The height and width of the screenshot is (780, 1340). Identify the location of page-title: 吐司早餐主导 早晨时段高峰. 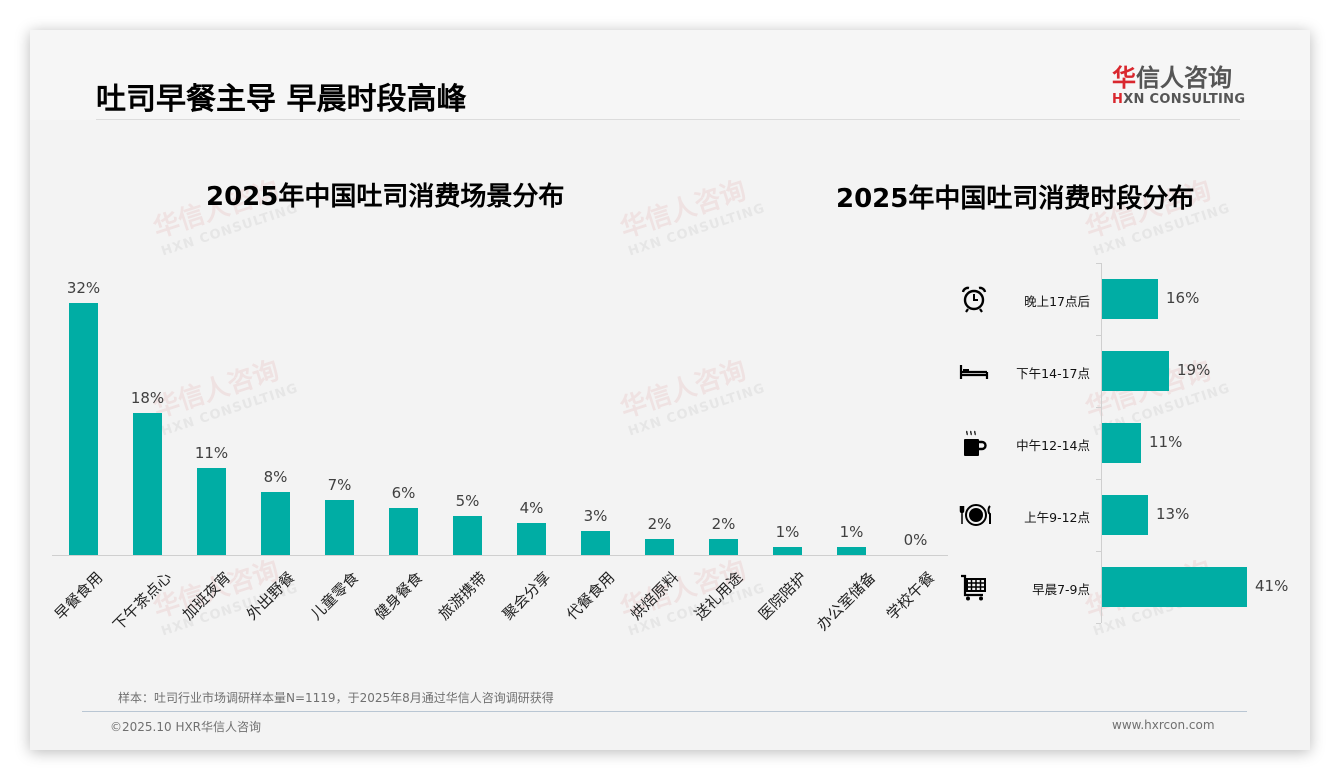
(281, 99).